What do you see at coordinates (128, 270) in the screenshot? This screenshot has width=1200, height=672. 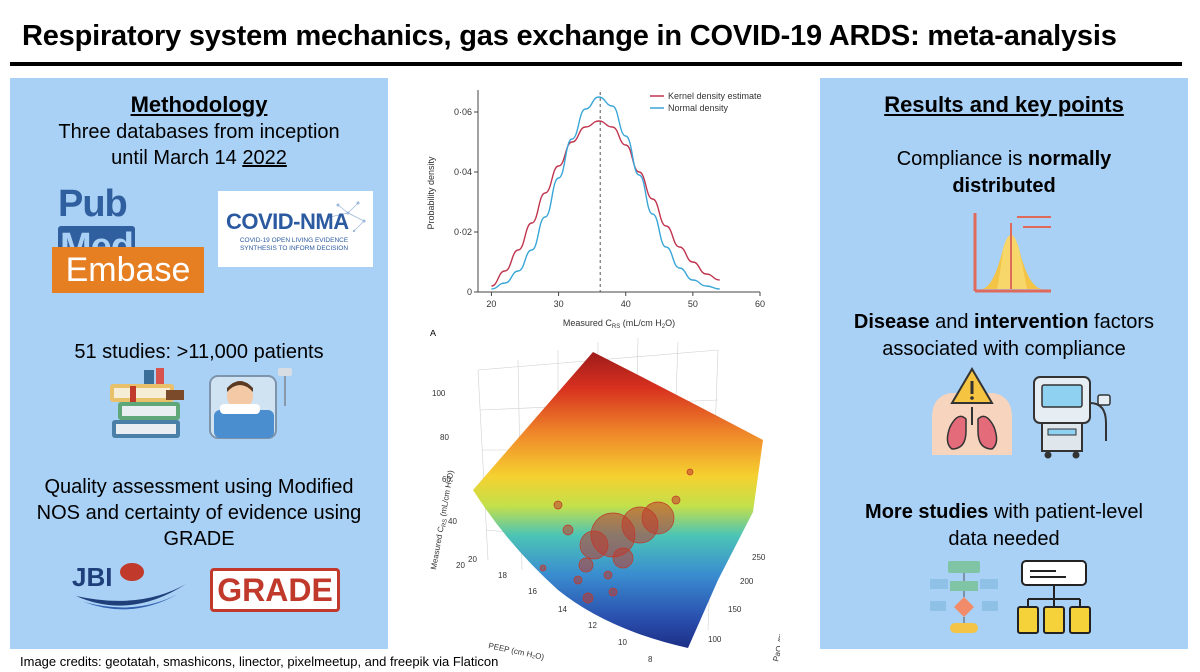 I see `embase-logo: Embase` at bounding box center [128, 270].